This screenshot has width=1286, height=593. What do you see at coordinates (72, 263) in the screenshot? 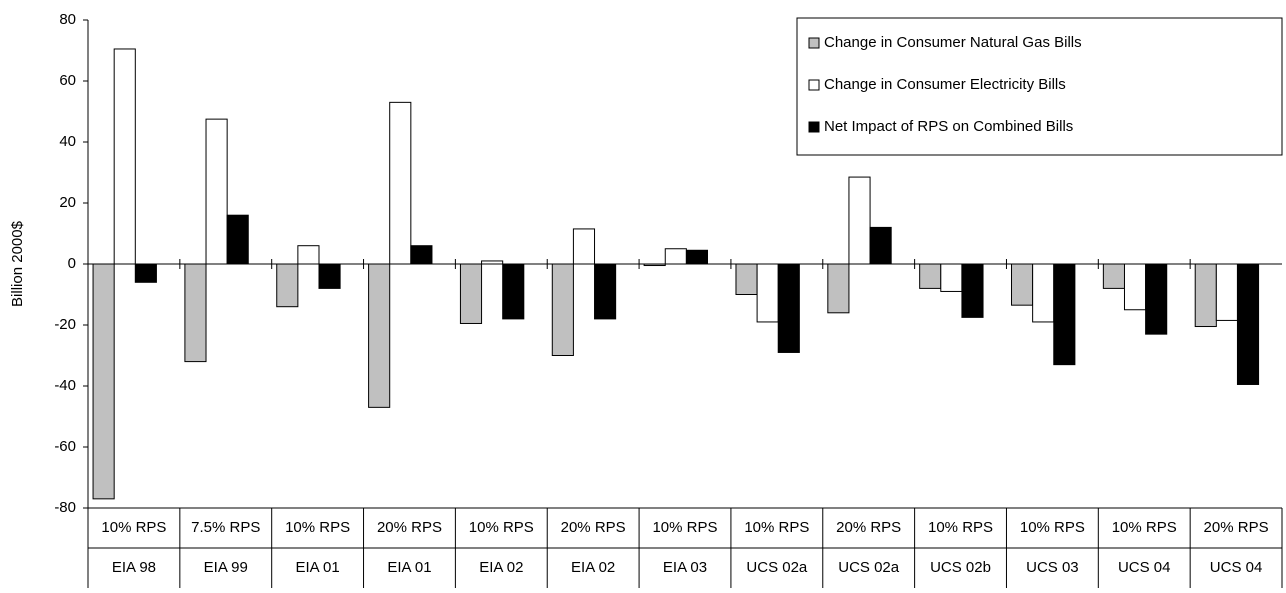
I see `y-tick-label: 0` at bounding box center [72, 263].